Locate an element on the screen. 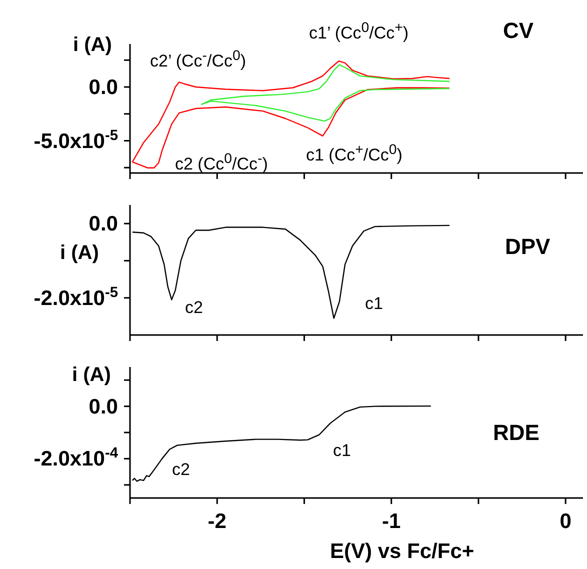  text: RDE is located at coordinates (516, 433).